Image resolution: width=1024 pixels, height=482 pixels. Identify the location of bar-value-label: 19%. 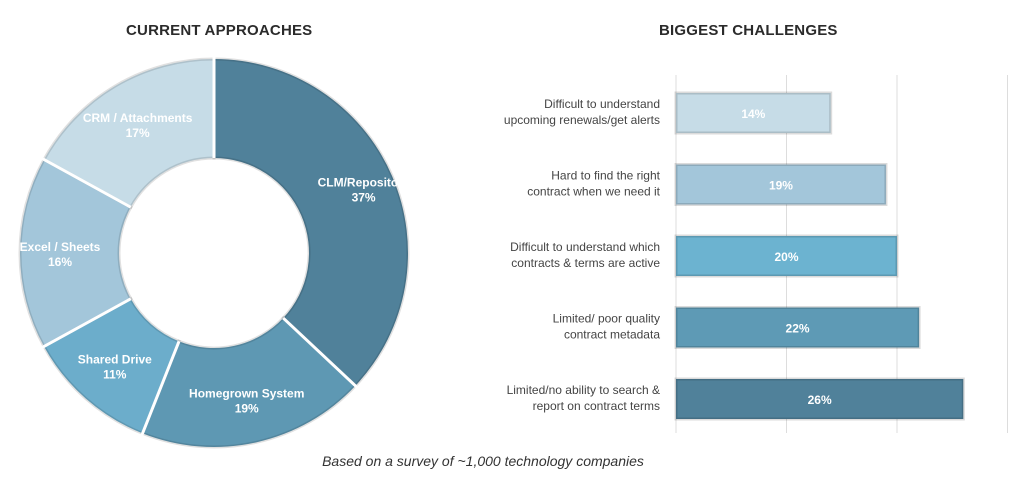
(781, 186).